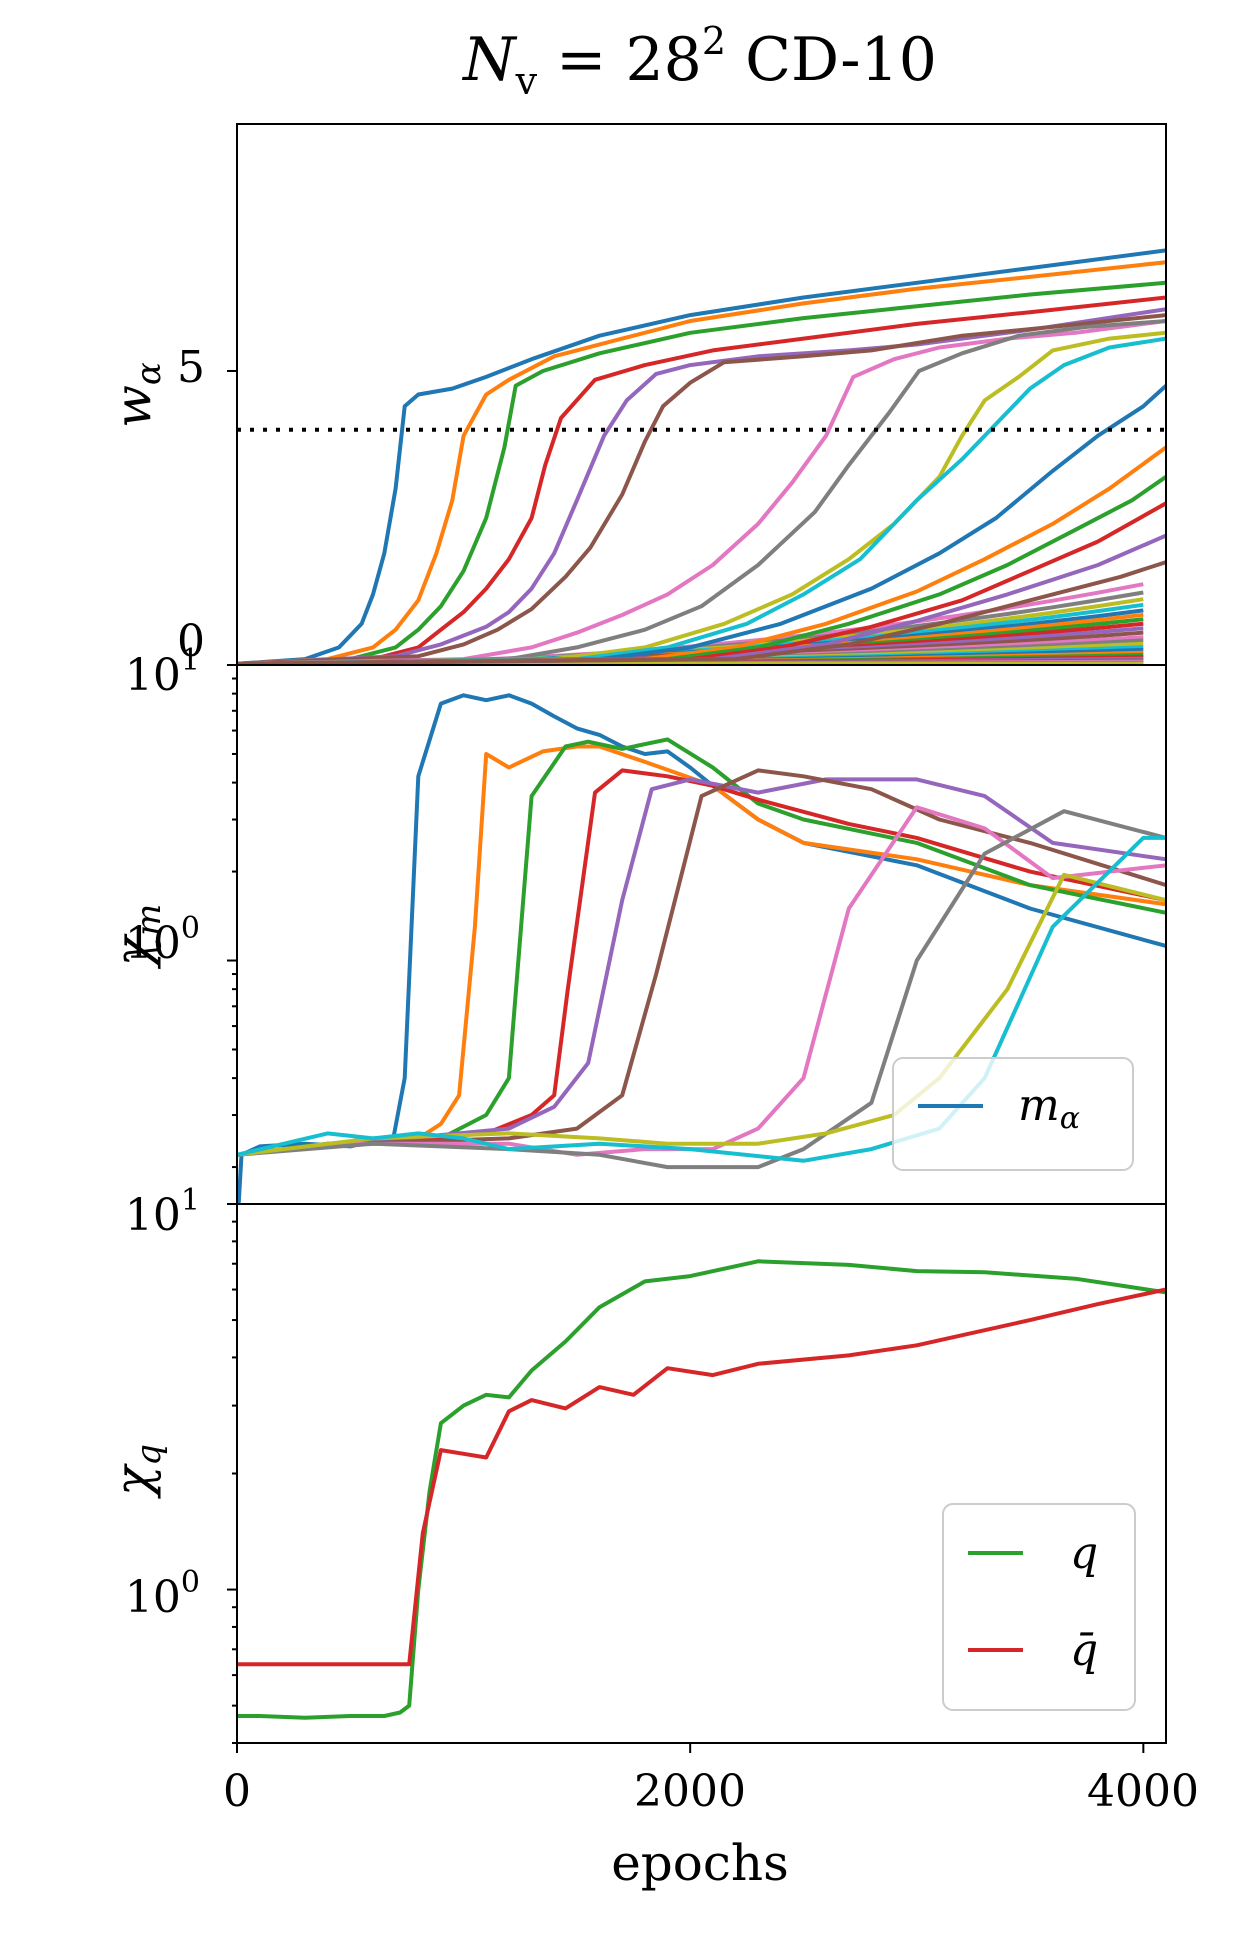 The image size is (1242, 1949). I want to click on chi-m-series-m7, so click(701, 981).